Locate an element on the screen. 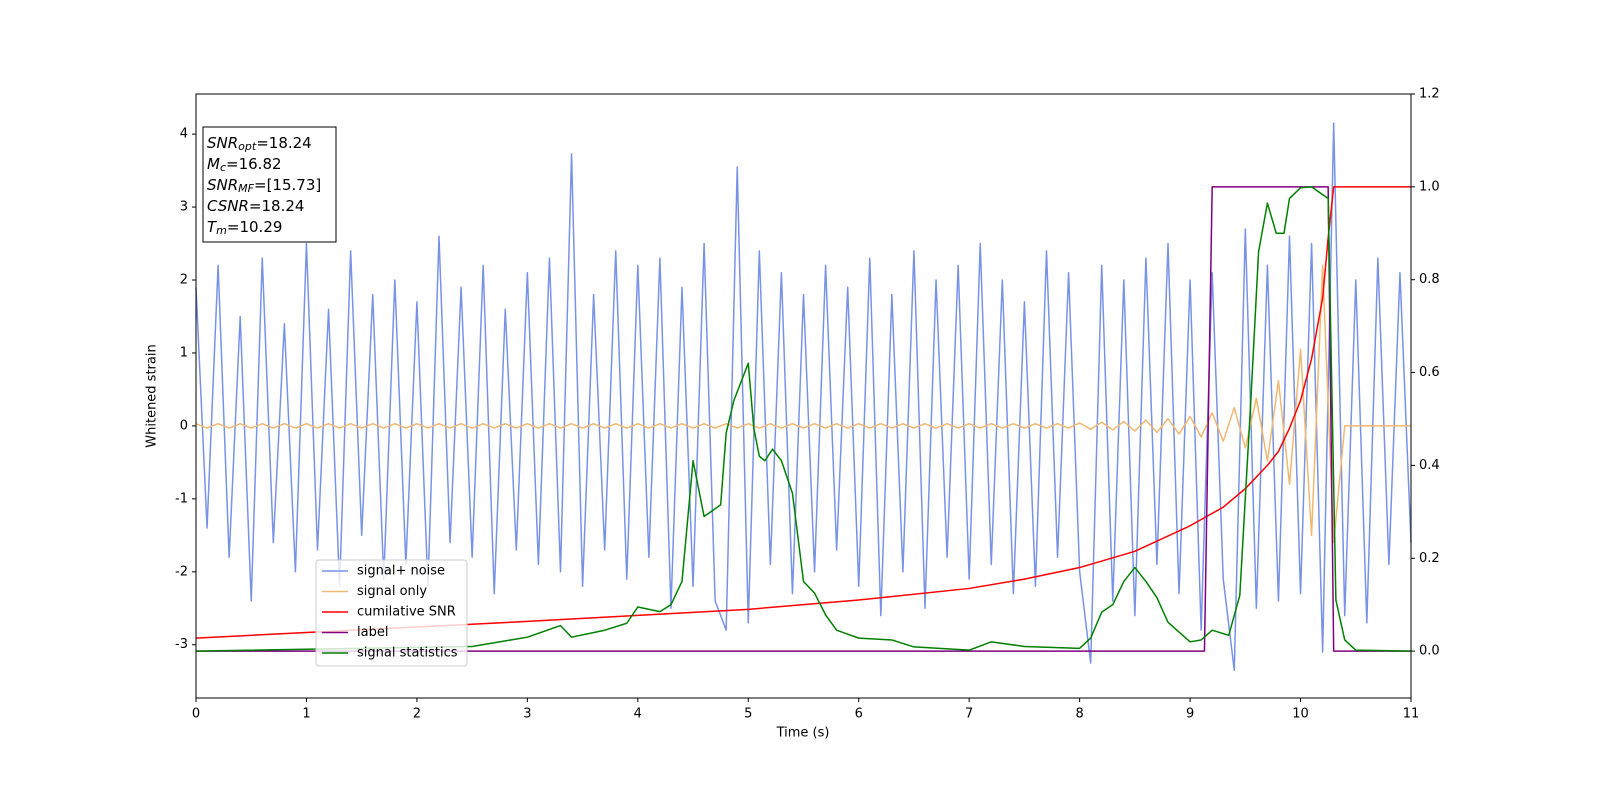 The width and height of the screenshot is (1600, 800). annotation-value: =16.82 is located at coordinates (254, 164).